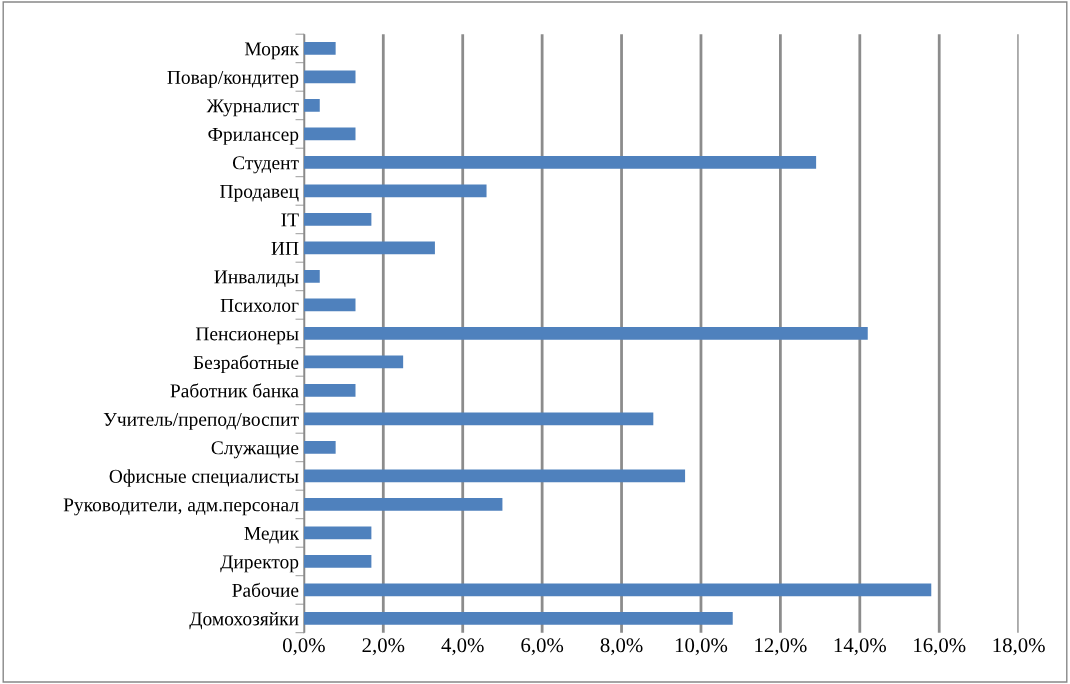  What do you see at coordinates (259, 564) in the screenshot?
I see `y-tick-label: Директор` at bounding box center [259, 564].